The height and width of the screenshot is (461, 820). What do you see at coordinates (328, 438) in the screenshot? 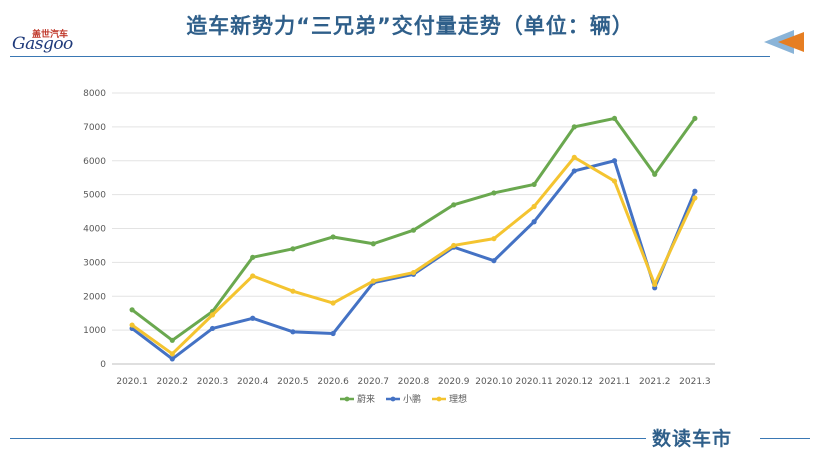
I see `footer-divider-left` at bounding box center [328, 438].